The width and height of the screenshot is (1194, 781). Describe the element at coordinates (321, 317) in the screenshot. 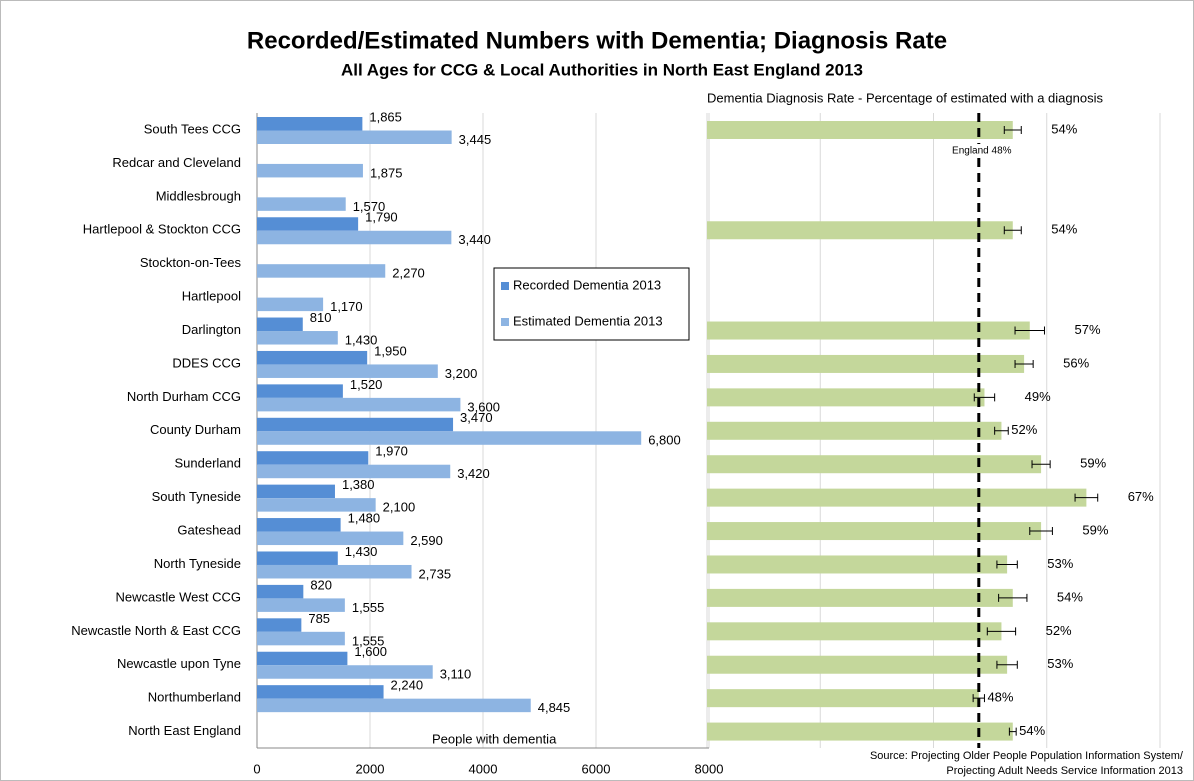

I see `value-label: 810` at that location.